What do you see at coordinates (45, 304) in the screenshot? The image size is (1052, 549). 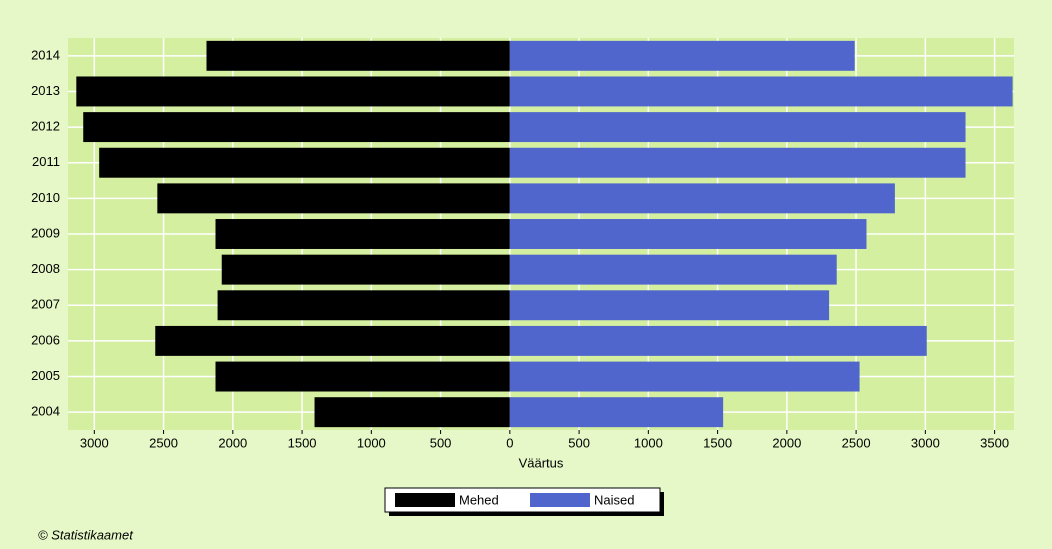 I see `y-tick-label: 2007` at bounding box center [45, 304].